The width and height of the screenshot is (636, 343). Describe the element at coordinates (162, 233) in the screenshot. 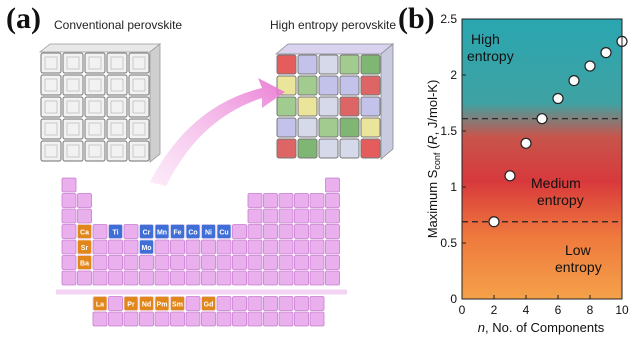

I see `element-symbol: Mn` at that location.